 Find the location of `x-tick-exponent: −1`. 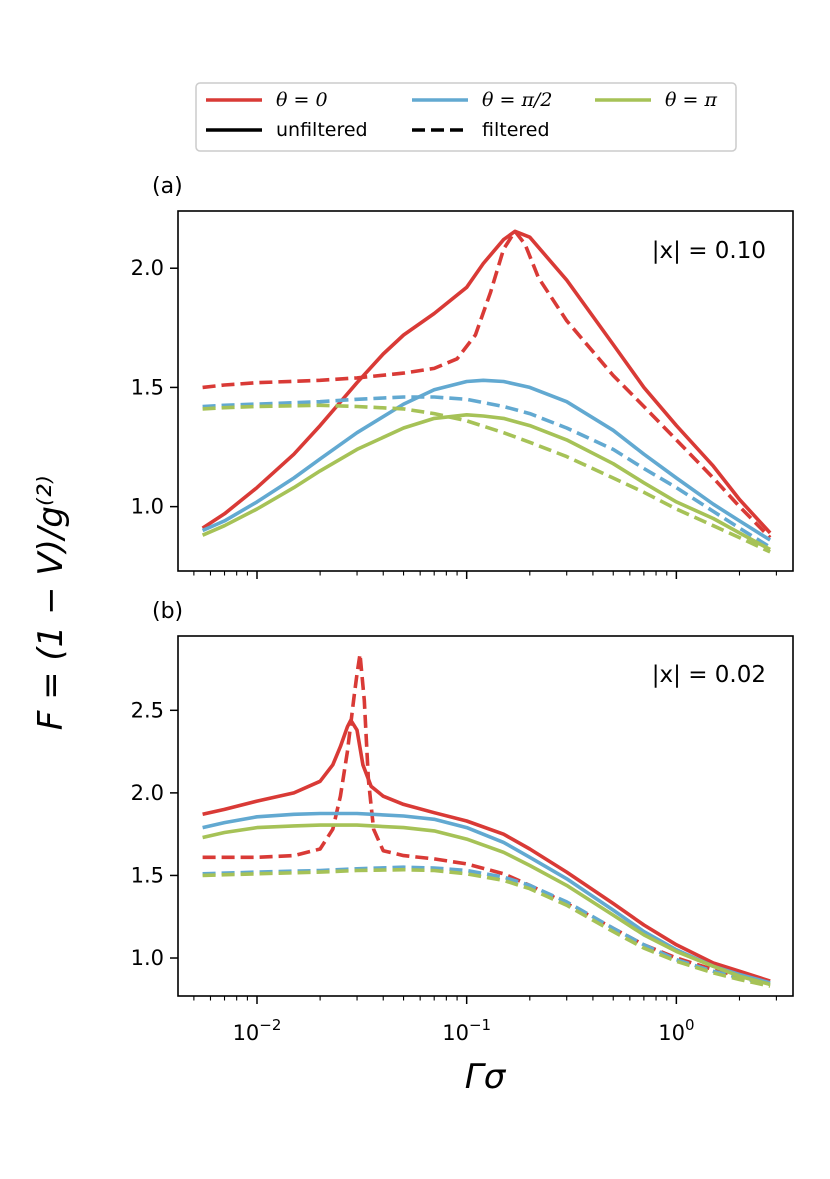

x-tick-exponent: −1 is located at coordinates (480, 1025).